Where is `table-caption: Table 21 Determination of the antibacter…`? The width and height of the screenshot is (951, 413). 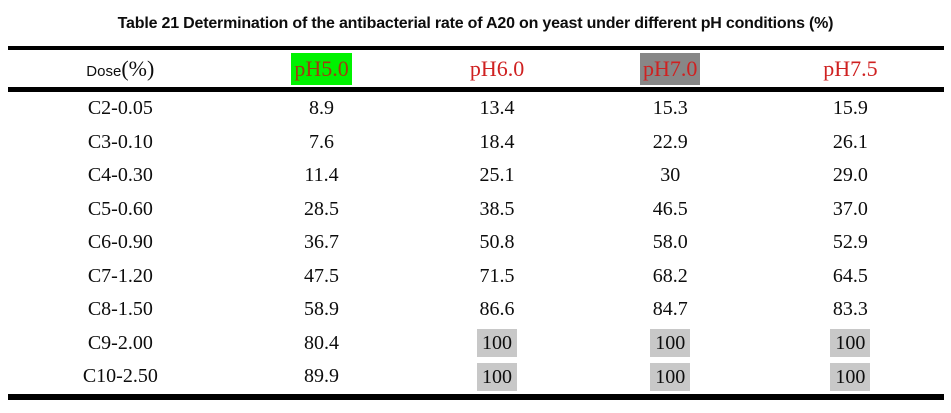 table-caption: Table 21 Determination of the antibacter… is located at coordinates (475, 23).